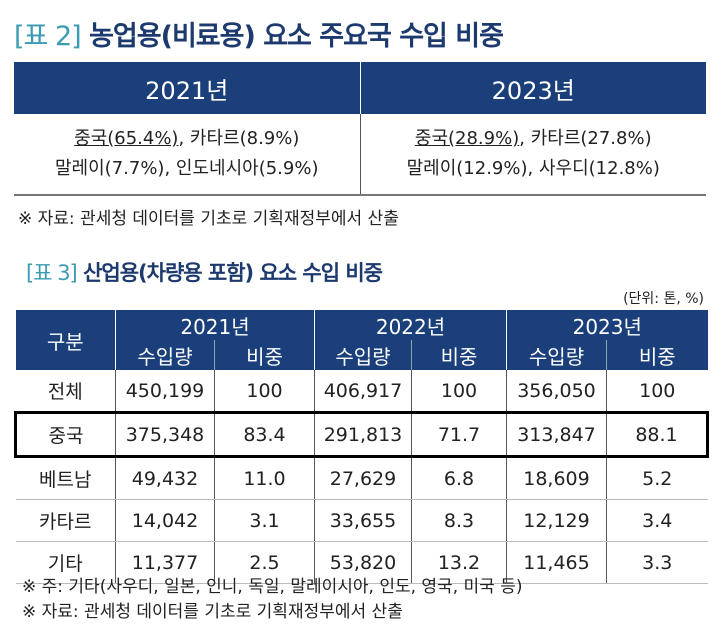 The width and height of the screenshot is (720, 630). Describe the element at coordinates (264, 434) in the screenshot. I see `share-cell: 83.4` at that location.